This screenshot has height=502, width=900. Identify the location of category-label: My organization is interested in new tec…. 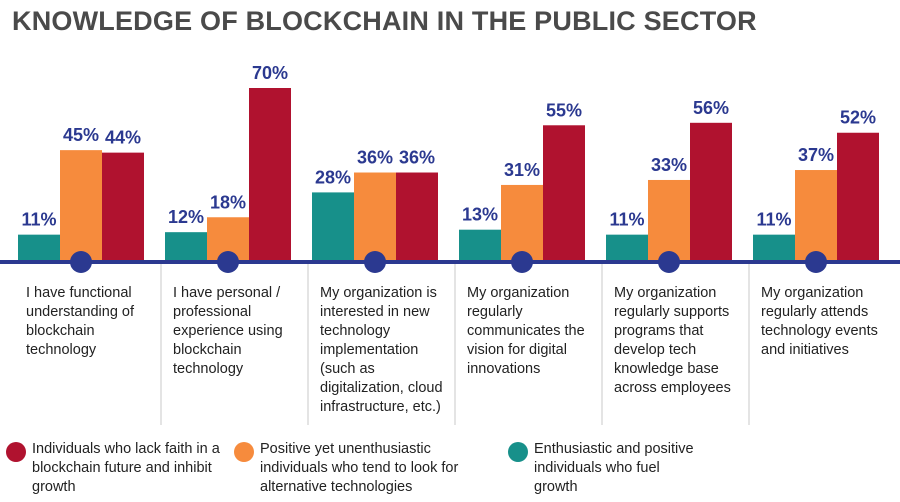
(381, 350).